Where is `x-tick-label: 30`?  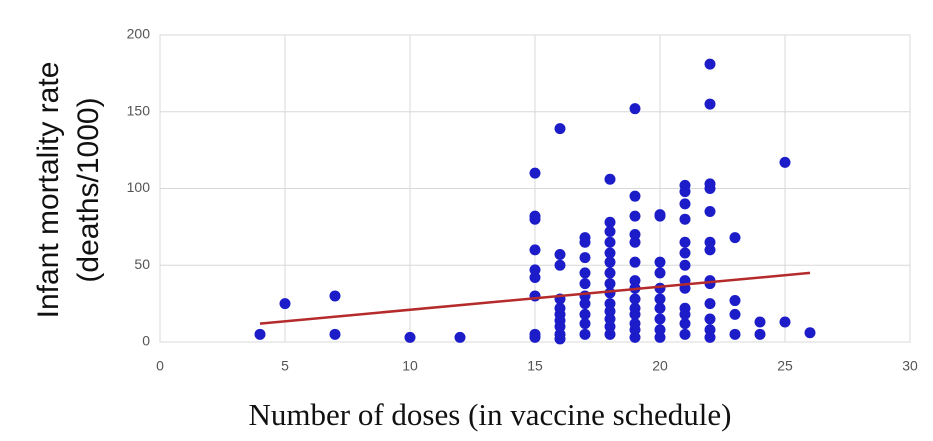 x-tick-label: 30 is located at coordinates (910, 366).